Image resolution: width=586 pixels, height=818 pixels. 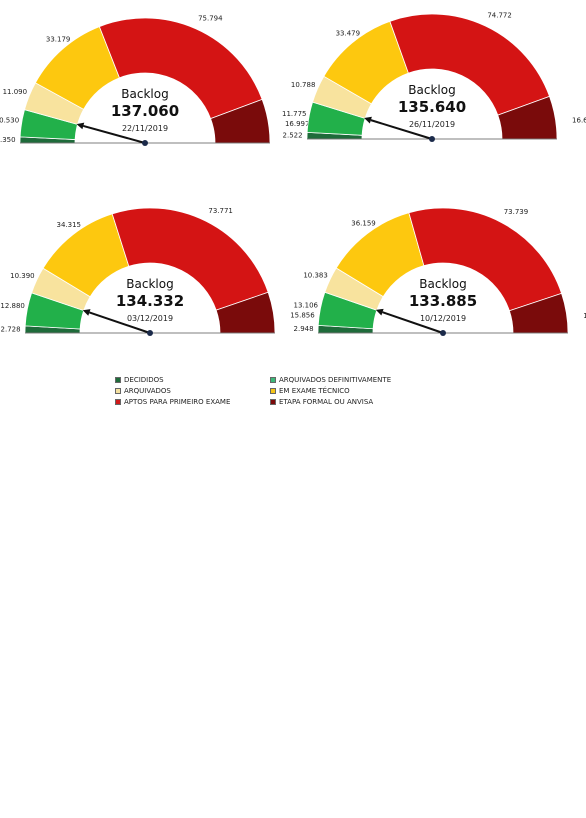 What do you see at coordinates (144, 380) in the screenshot?
I see `legend-label: DECIDIDOS` at bounding box center [144, 380].